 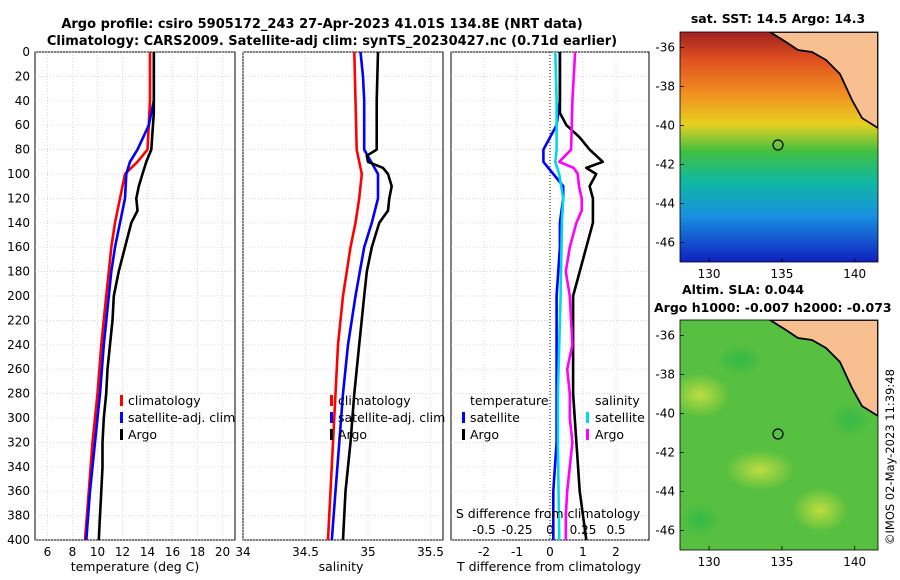 I want to click on depth-tick-label: 100, so click(x=18, y=174).